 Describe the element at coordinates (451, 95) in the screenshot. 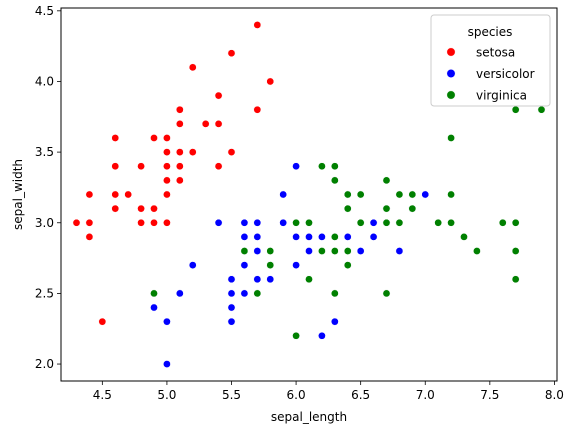

I see `legend-marker-virginica` at that location.